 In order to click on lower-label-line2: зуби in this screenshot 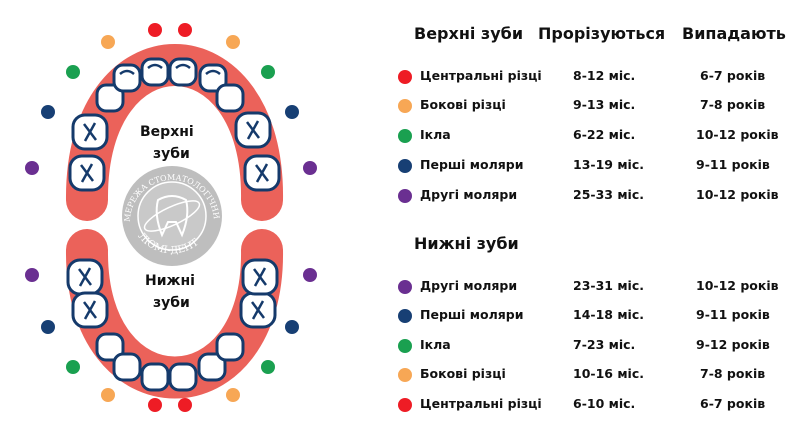, I will do `click(171, 303)`.